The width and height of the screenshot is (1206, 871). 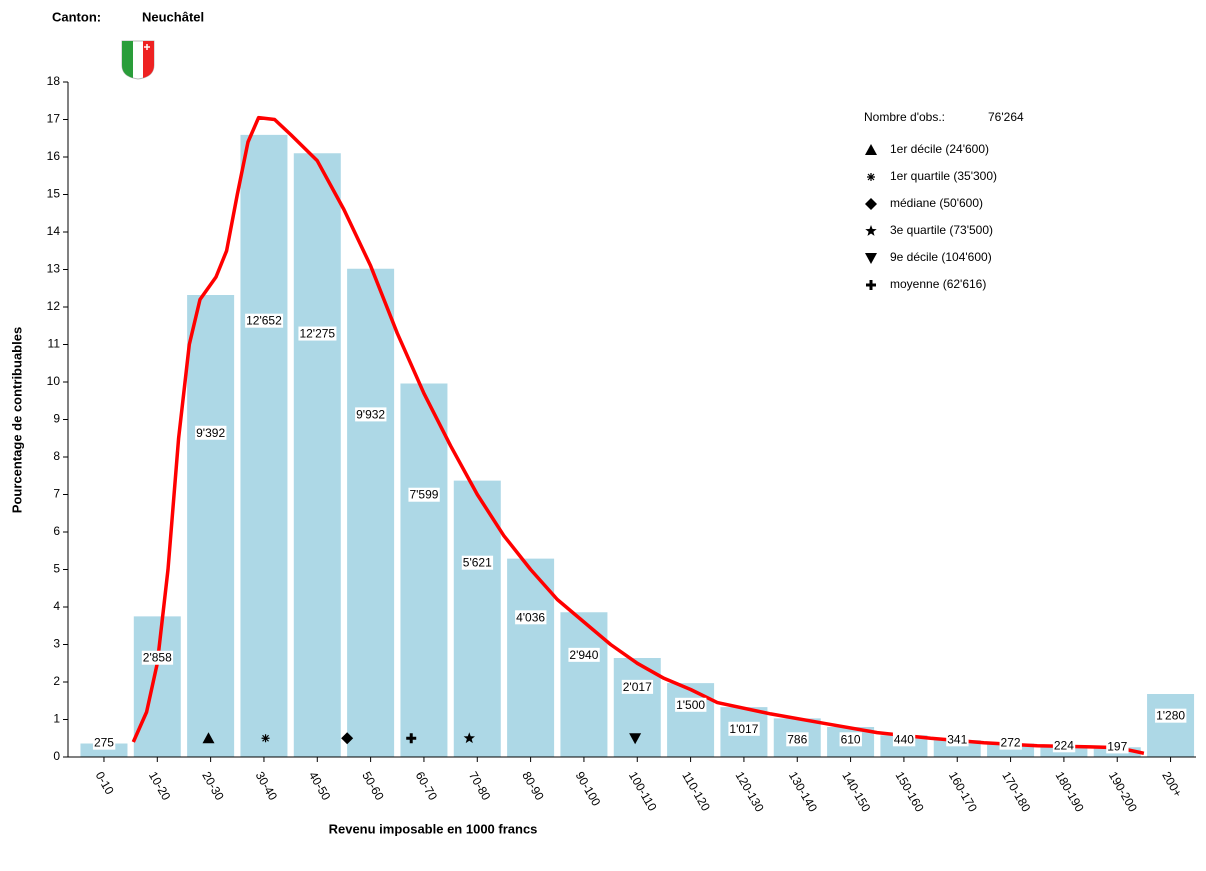 What do you see at coordinates (1006, 117) in the screenshot?
I see `obs-value: 76'264` at bounding box center [1006, 117].